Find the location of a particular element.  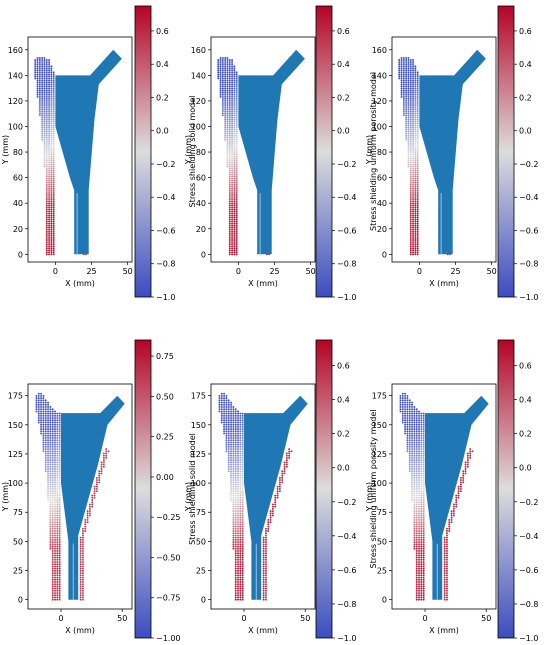

colorbar-tick-label: 0.50 is located at coordinates (165, 396).